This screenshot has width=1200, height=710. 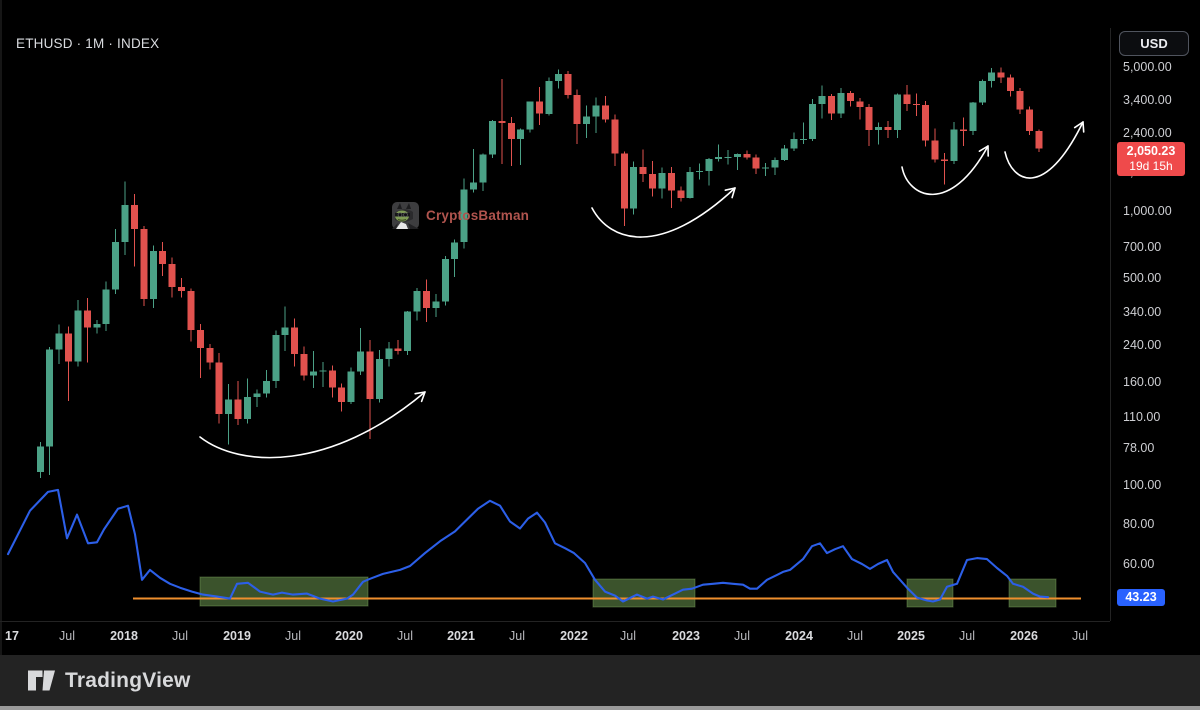 I want to click on price-axis-label: 240.00, so click(x=1142, y=345).